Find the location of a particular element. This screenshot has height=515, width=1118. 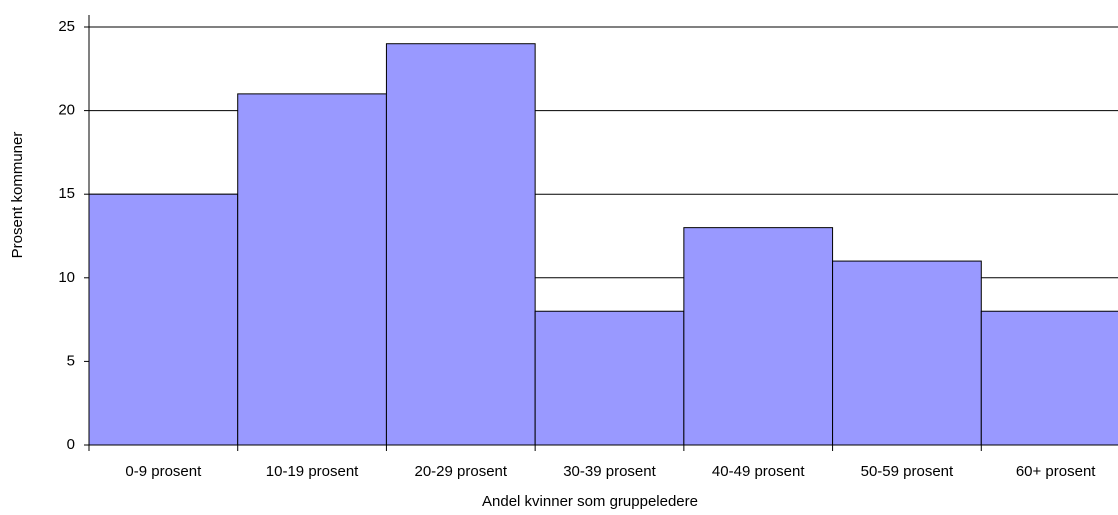

y-axis-title: Prosent kommuner is located at coordinates (17, 195).